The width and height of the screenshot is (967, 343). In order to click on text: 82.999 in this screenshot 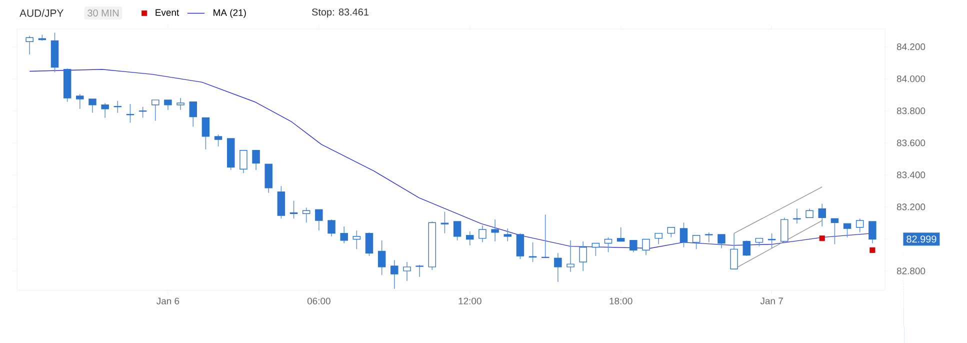, I will do `click(921, 239)`.